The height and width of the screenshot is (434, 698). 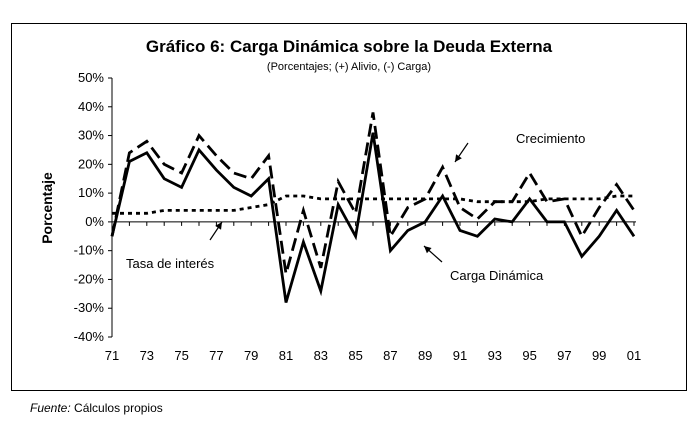 I want to click on annotation-label: Carga Dinámica, so click(x=497, y=275).